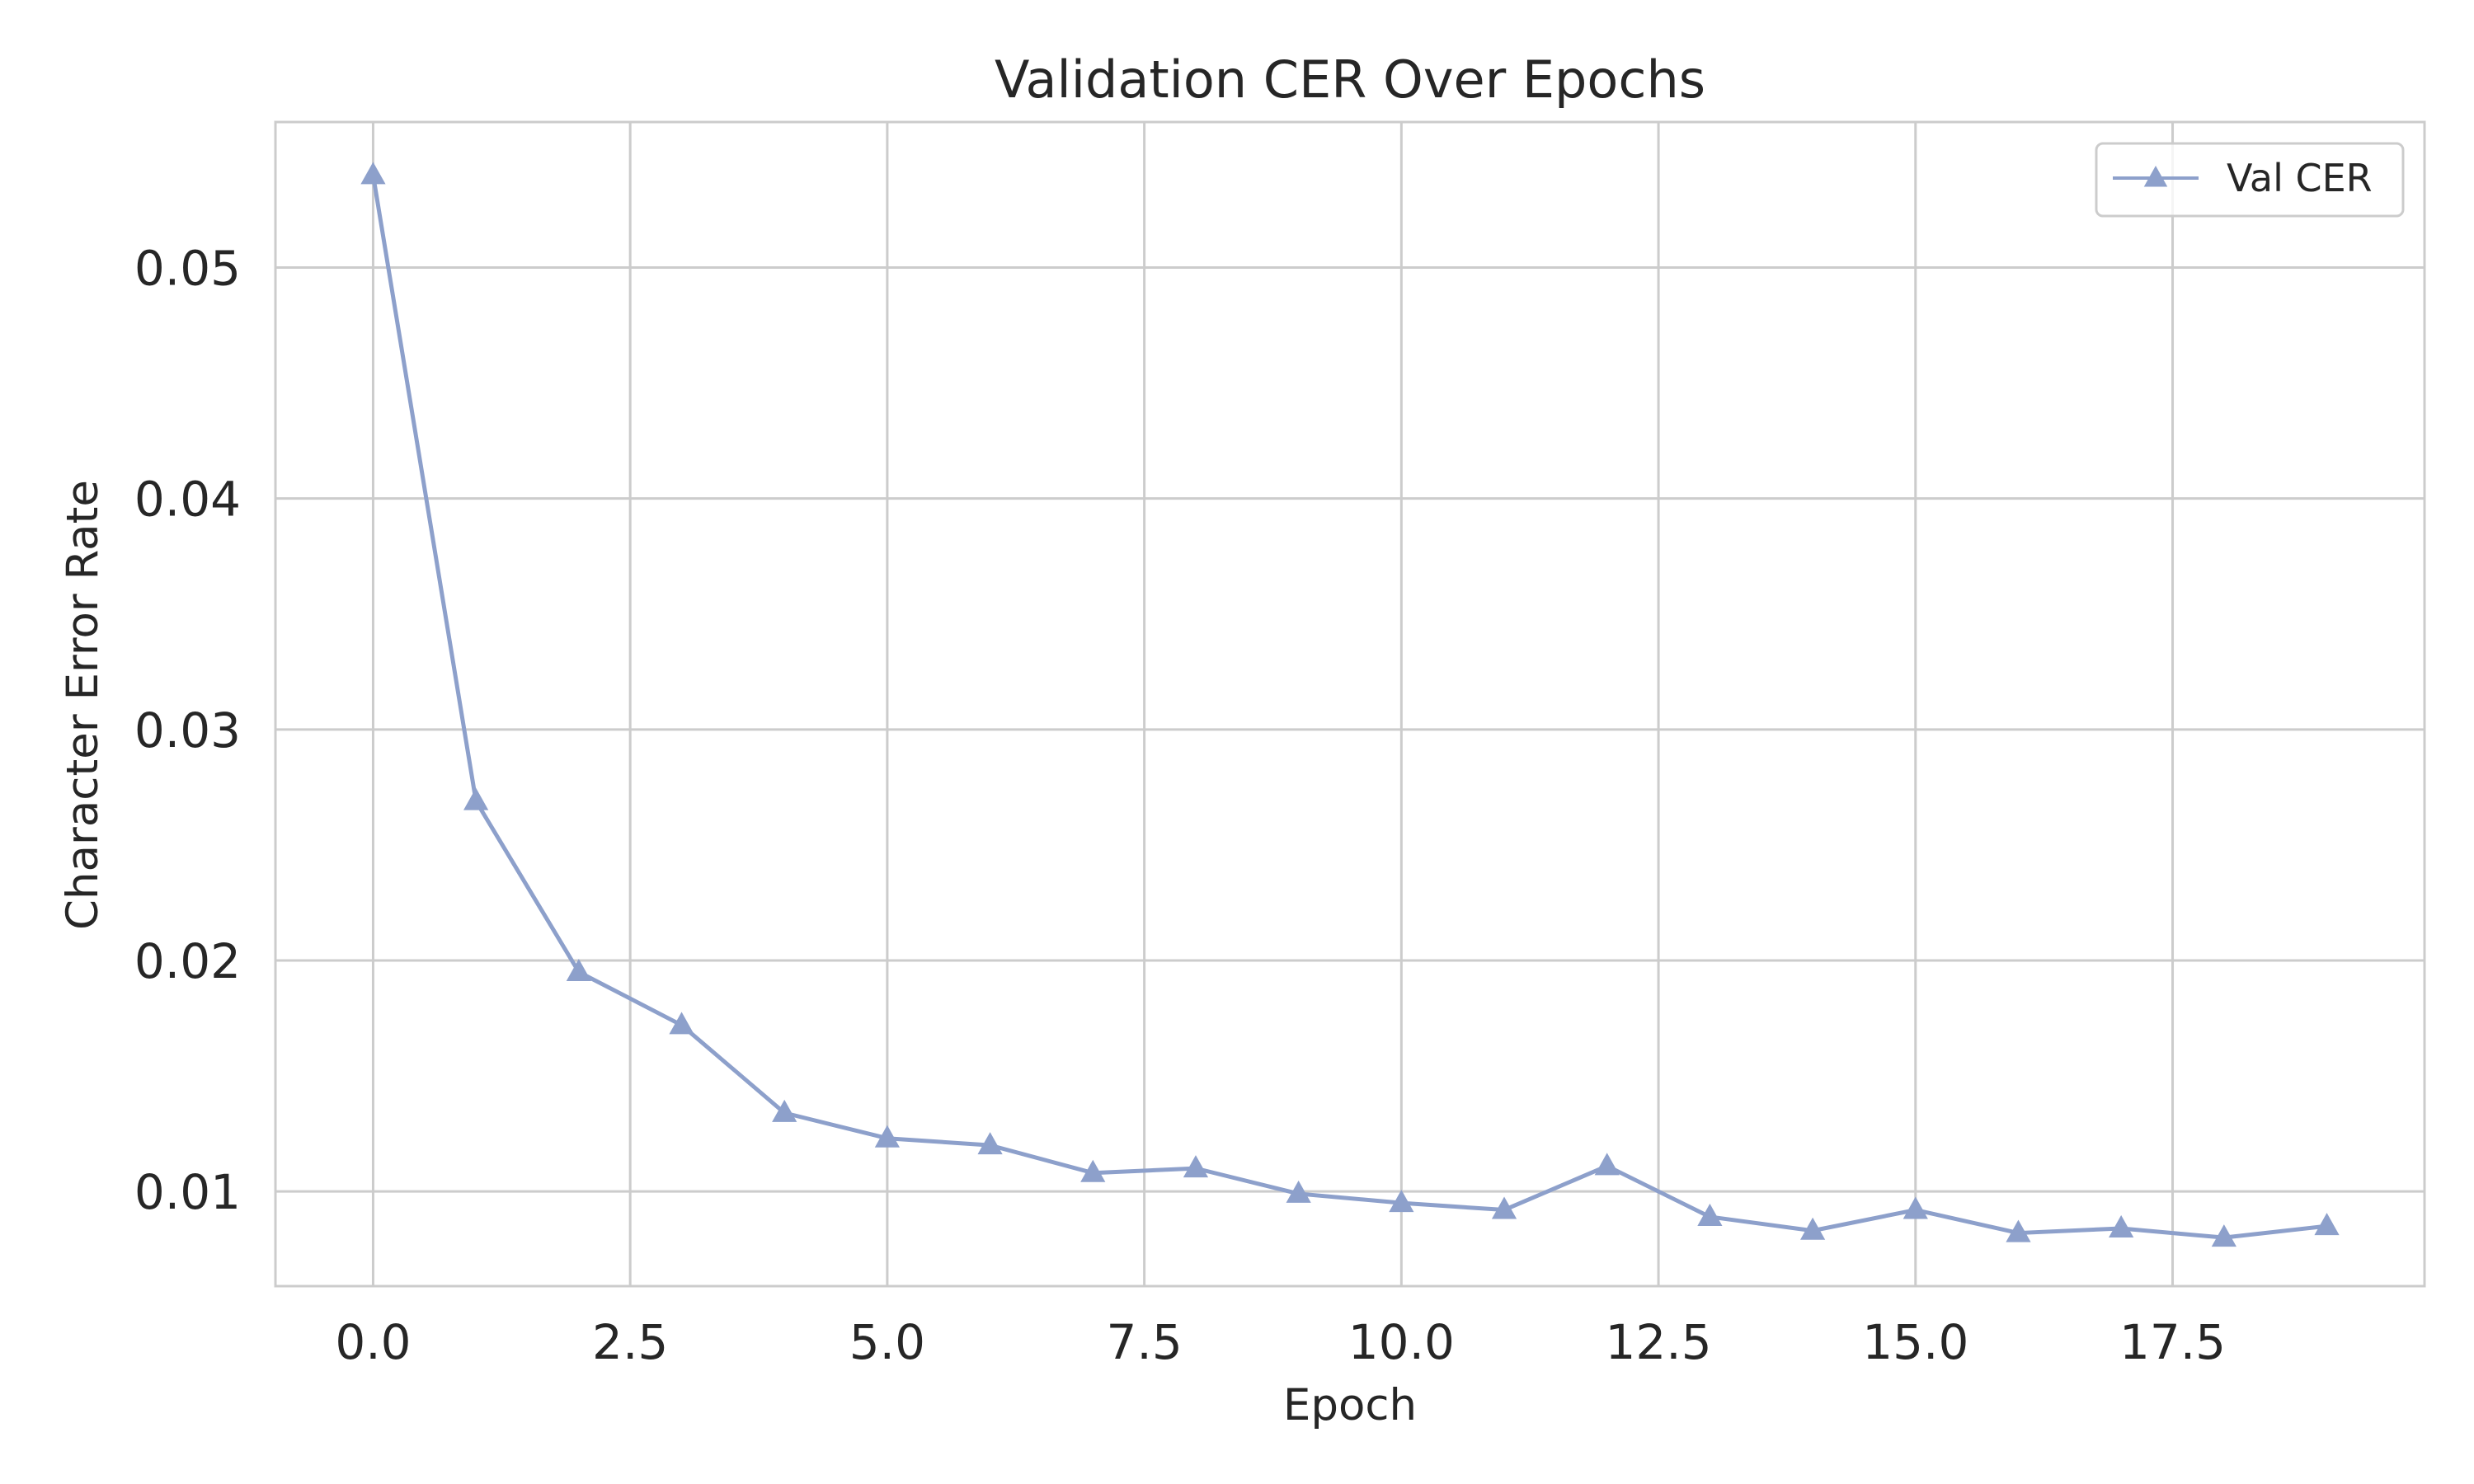 The image size is (2474, 1484). Describe the element at coordinates (2172, 1342) in the screenshot. I see `x-tick-label: 17.5` at that location.